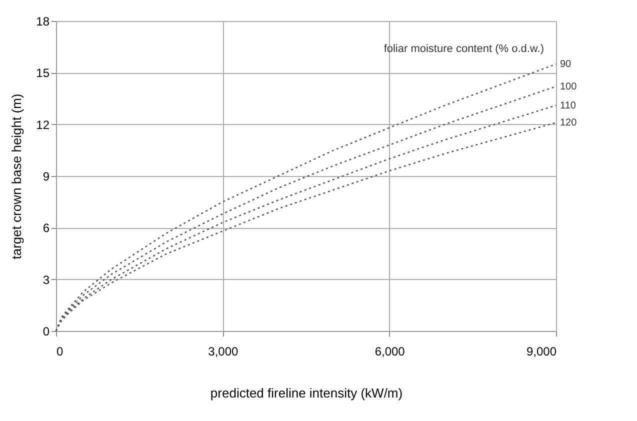 This screenshot has height=421, width=637. Describe the element at coordinates (16, 177) in the screenshot. I see `y-axis-title: target crown base height (m)` at that location.